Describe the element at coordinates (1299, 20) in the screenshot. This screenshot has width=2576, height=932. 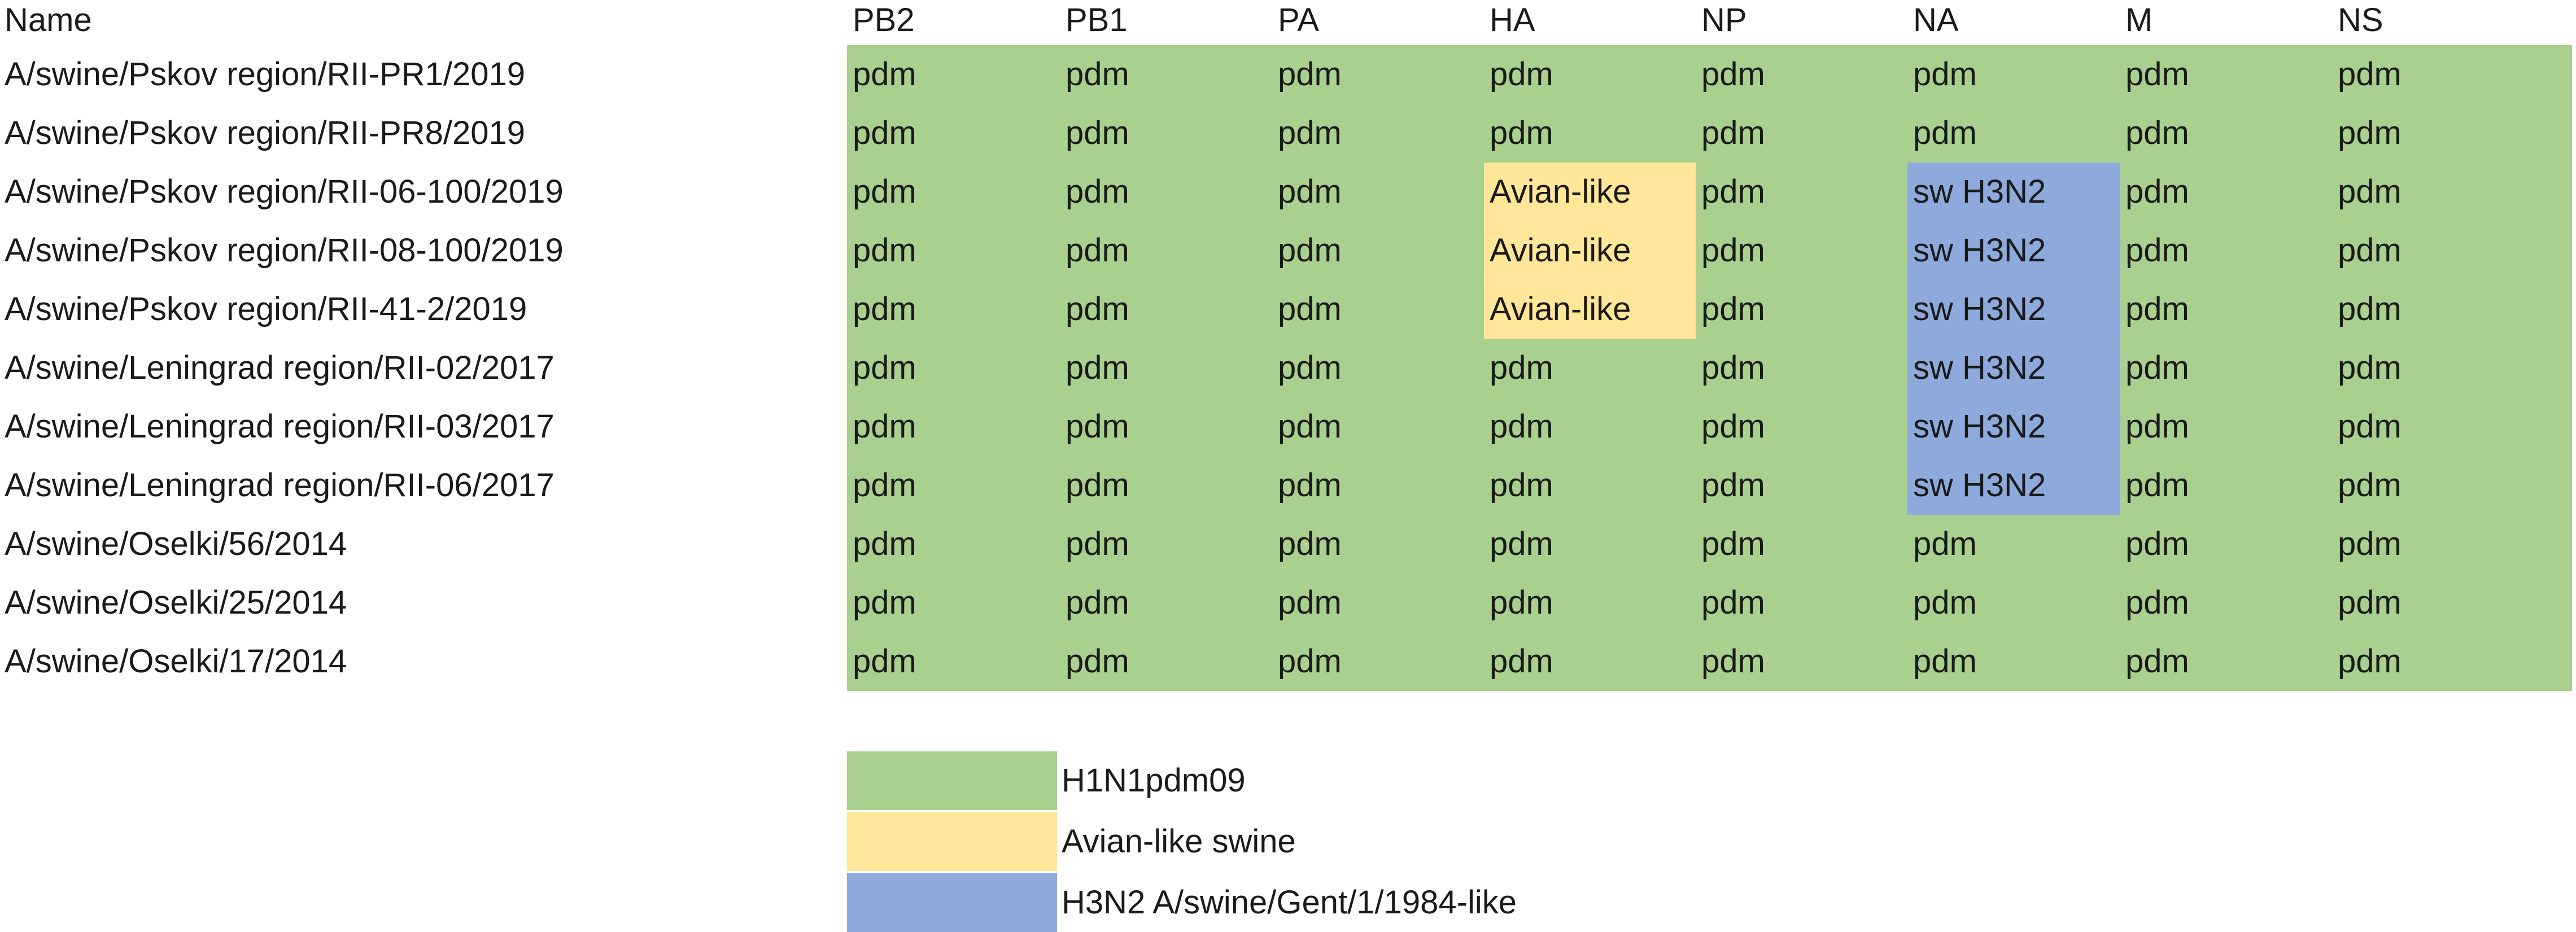
I see `column-header-pa: PA` at that location.